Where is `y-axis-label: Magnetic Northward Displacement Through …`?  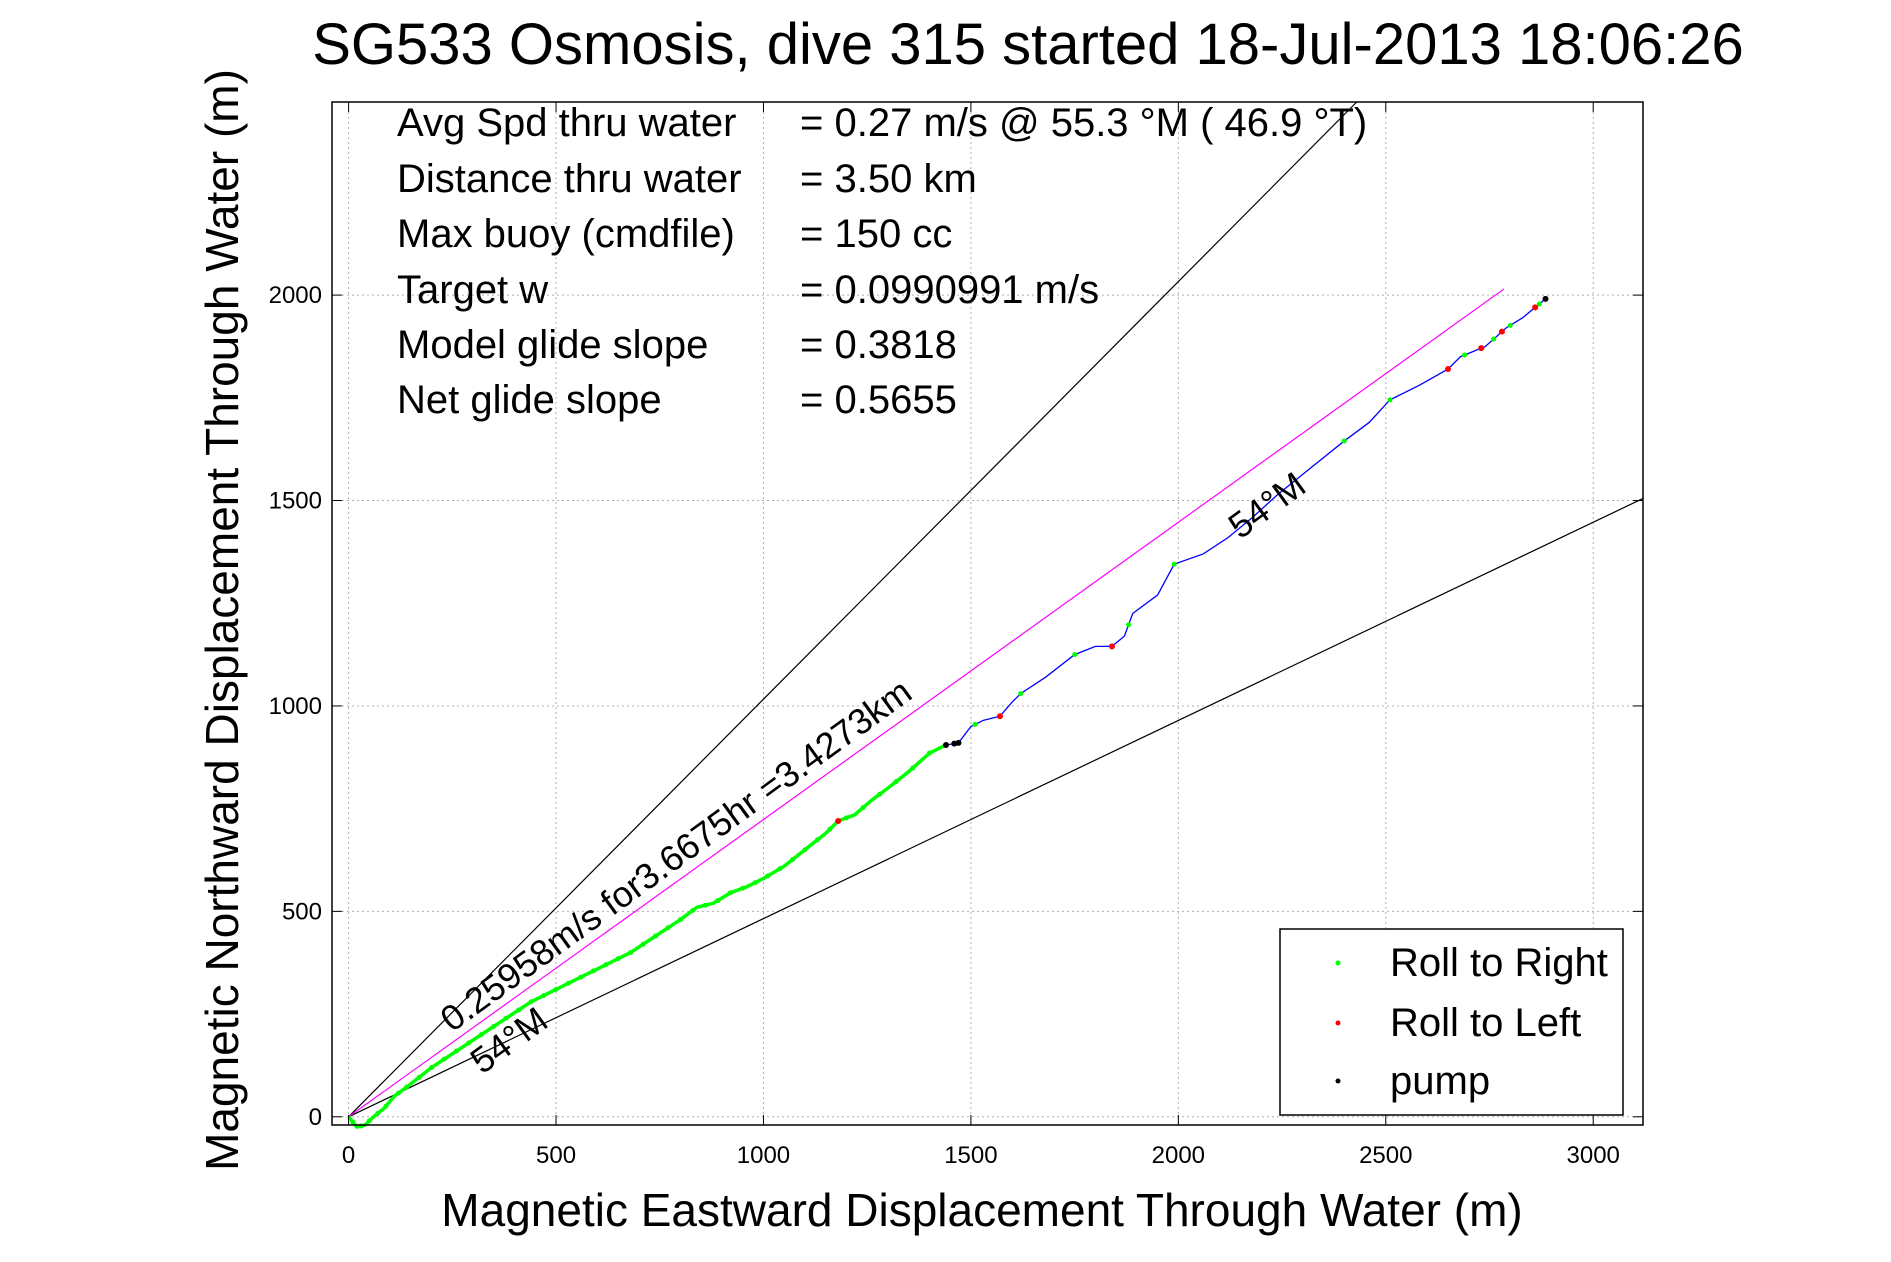
y-axis-label: Magnetic Northward Displacement Through … is located at coordinates (222, 620).